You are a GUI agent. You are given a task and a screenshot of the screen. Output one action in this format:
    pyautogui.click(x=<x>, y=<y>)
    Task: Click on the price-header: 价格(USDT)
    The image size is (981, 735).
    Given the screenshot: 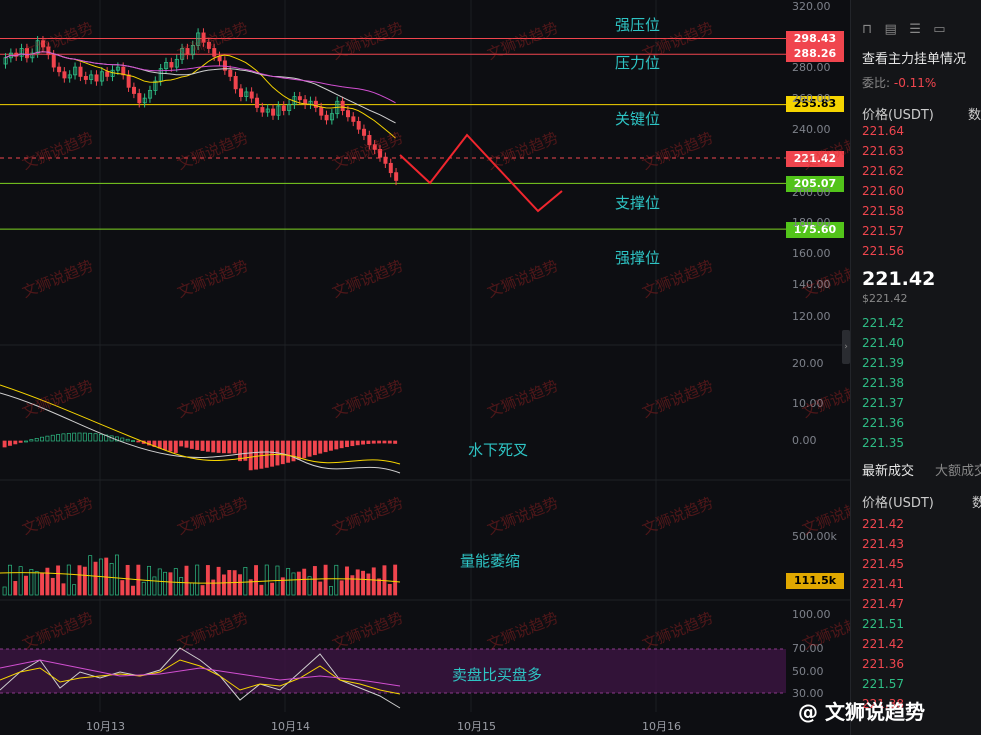 What is the action you would take?
    pyautogui.click(x=898, y=115)
    